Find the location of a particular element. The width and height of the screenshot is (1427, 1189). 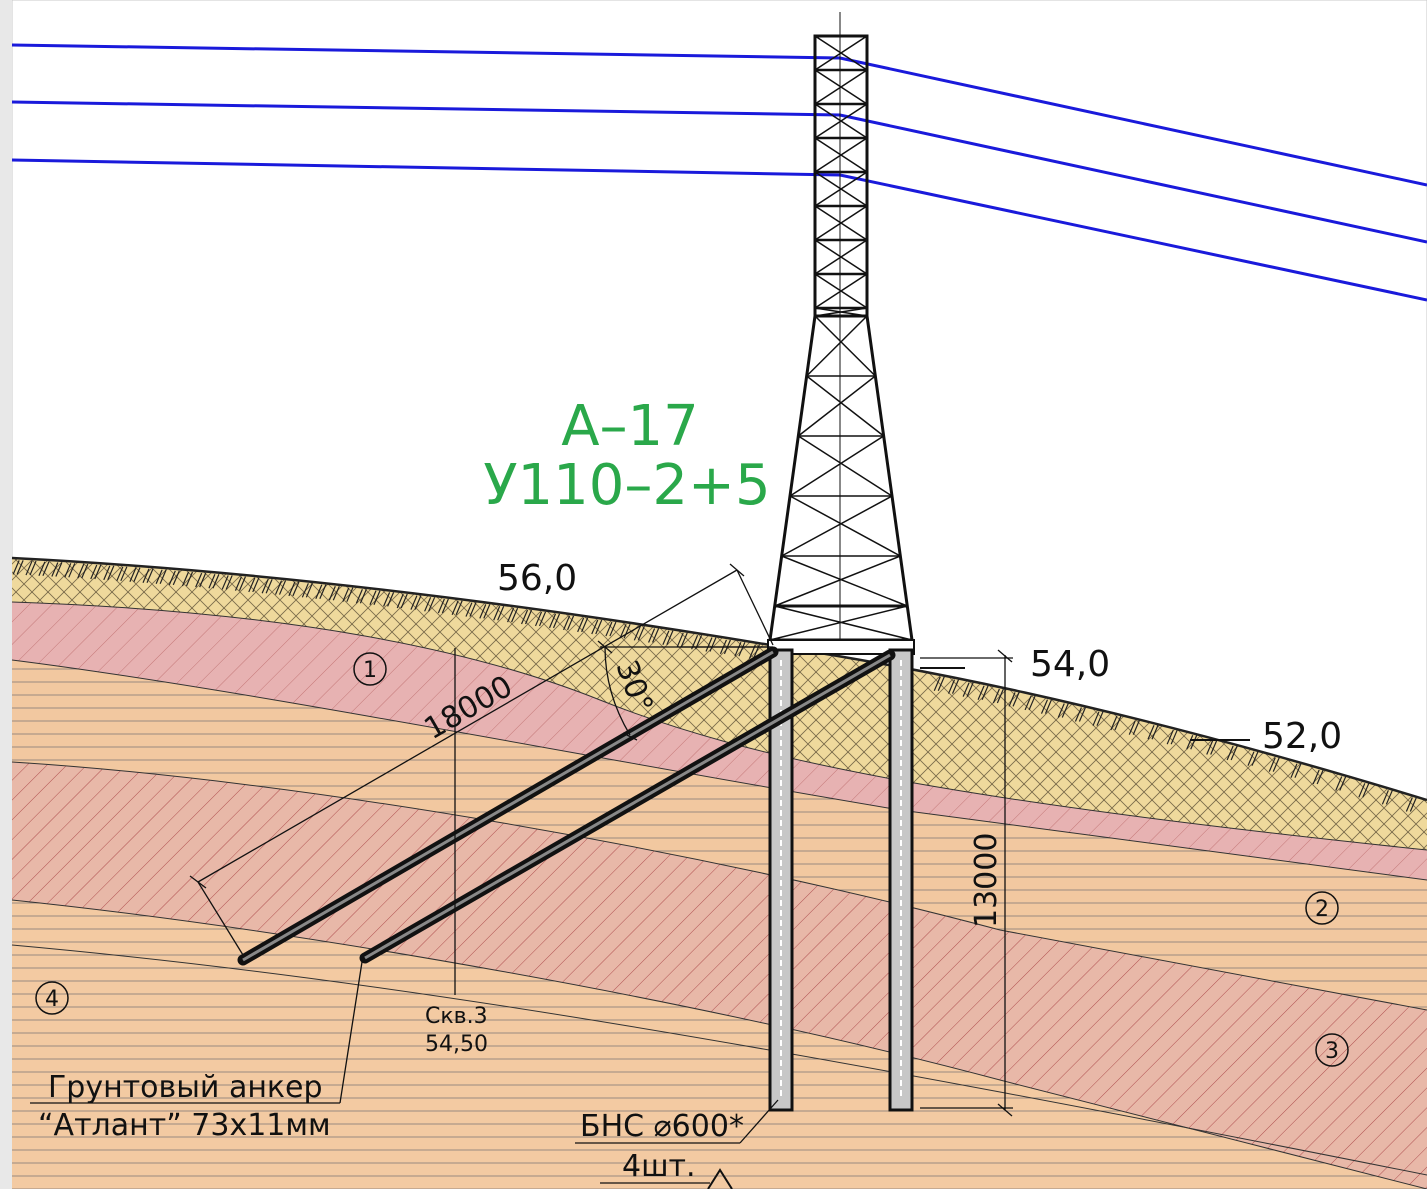

left-margin is located at coordinates (6, 594).